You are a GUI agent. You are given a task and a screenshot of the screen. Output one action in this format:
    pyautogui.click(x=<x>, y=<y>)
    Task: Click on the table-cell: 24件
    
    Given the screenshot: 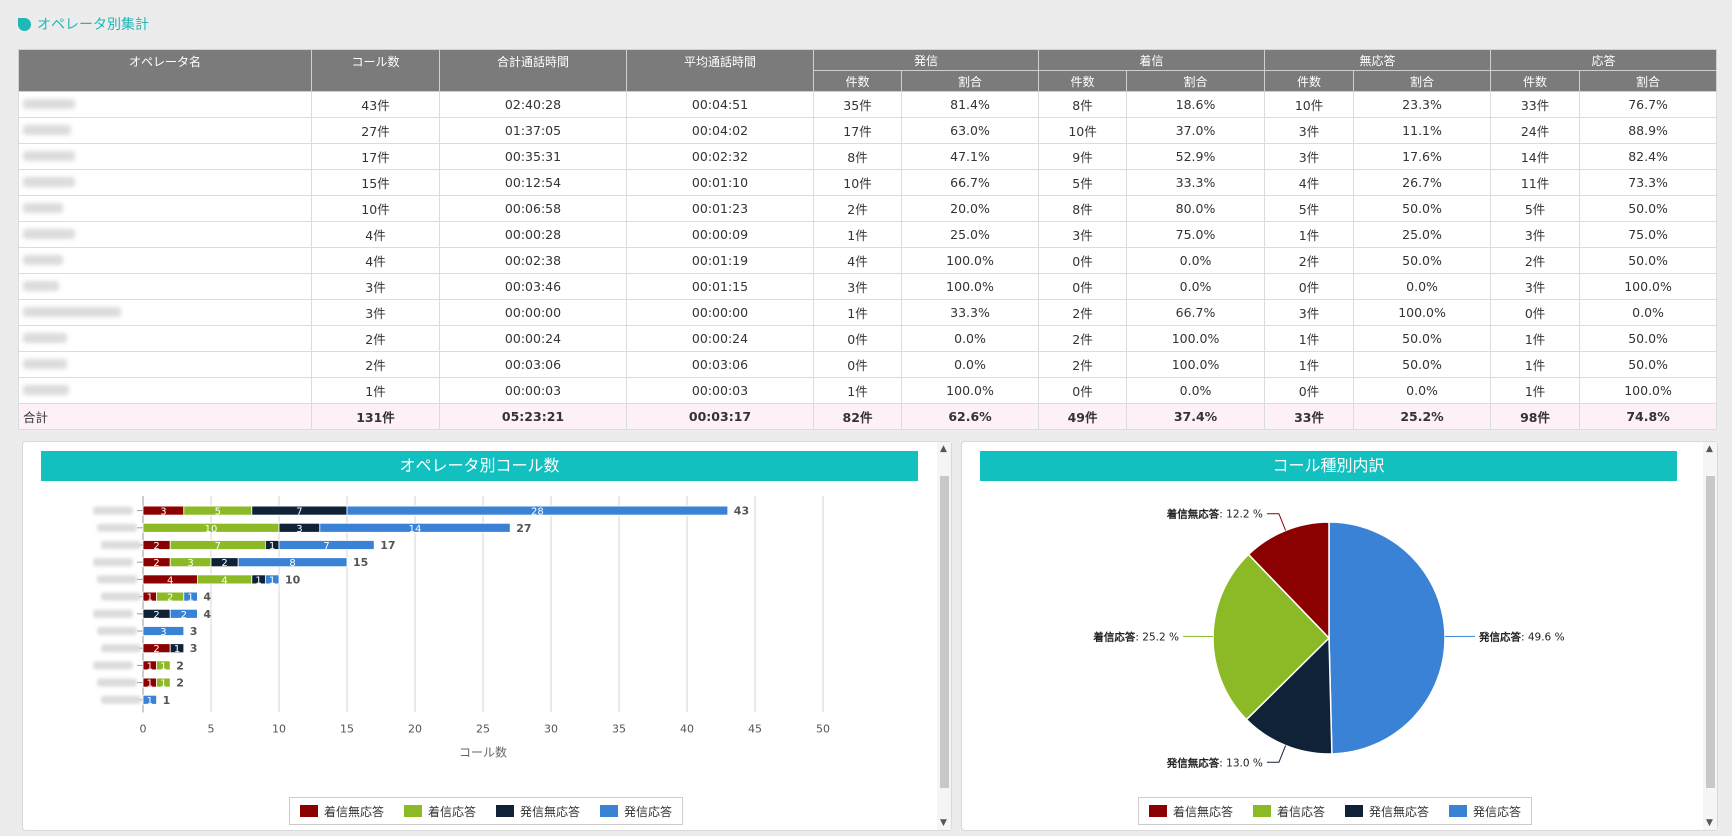 What is the action you would take?
    pyautogui.click(x=1535, y=130)
    